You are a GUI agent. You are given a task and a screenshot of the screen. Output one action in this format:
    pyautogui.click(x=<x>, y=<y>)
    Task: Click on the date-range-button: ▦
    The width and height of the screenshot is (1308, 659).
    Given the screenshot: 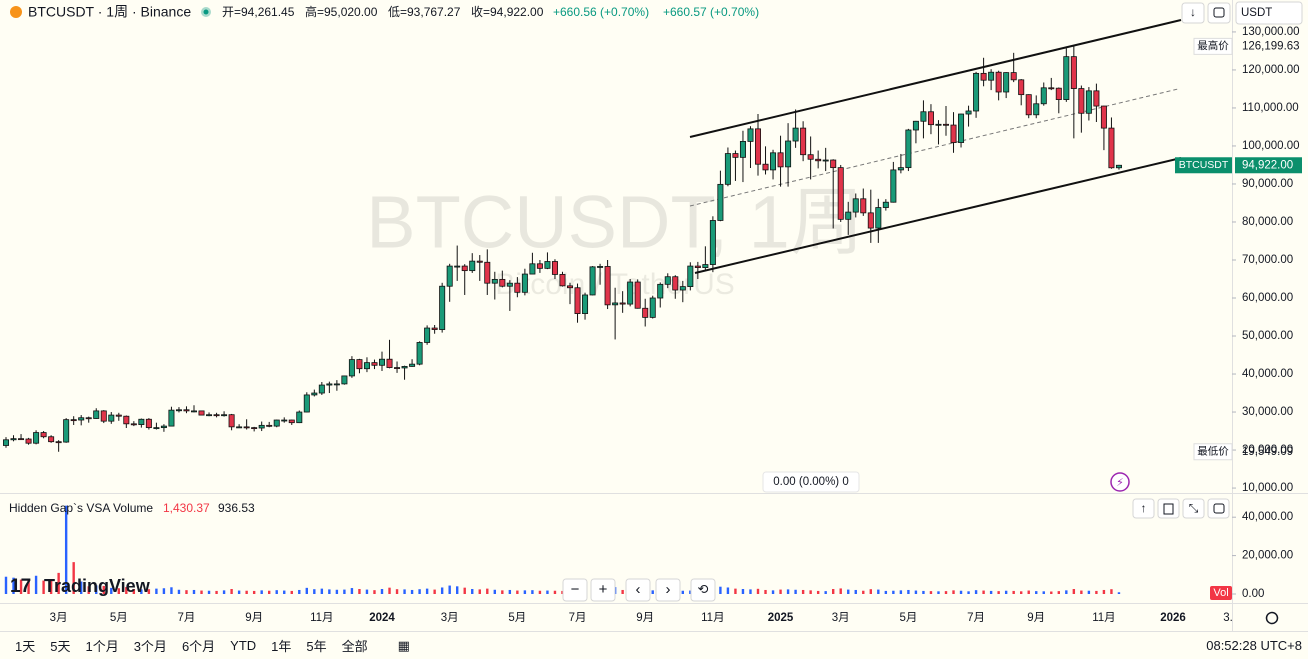 What is the action you would take?
    pyautogui.click(x=403, y=645)
    